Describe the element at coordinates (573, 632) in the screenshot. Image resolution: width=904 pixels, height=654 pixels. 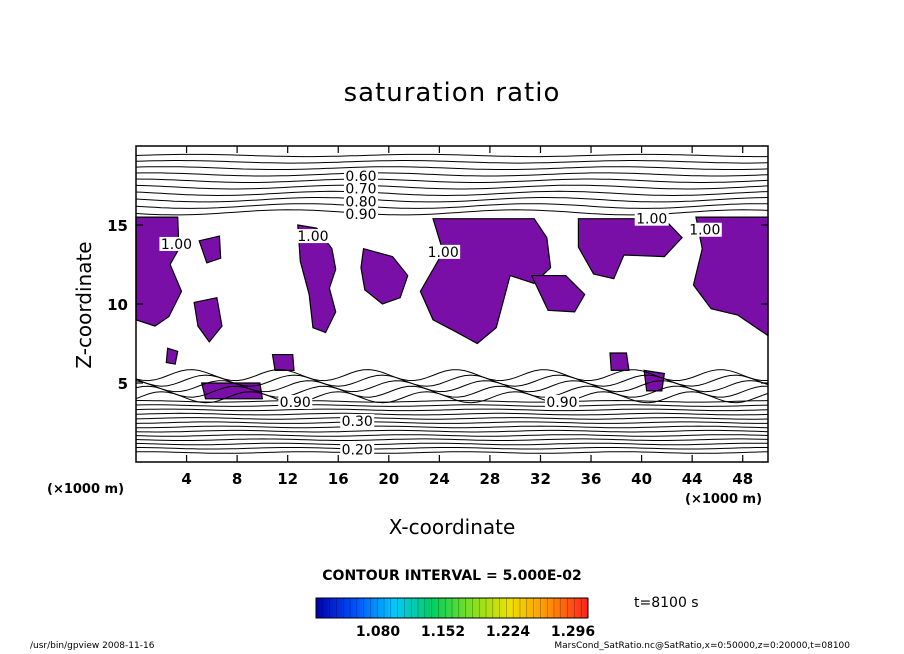
I see `colorbar-tick-label: 1.296` at that location.